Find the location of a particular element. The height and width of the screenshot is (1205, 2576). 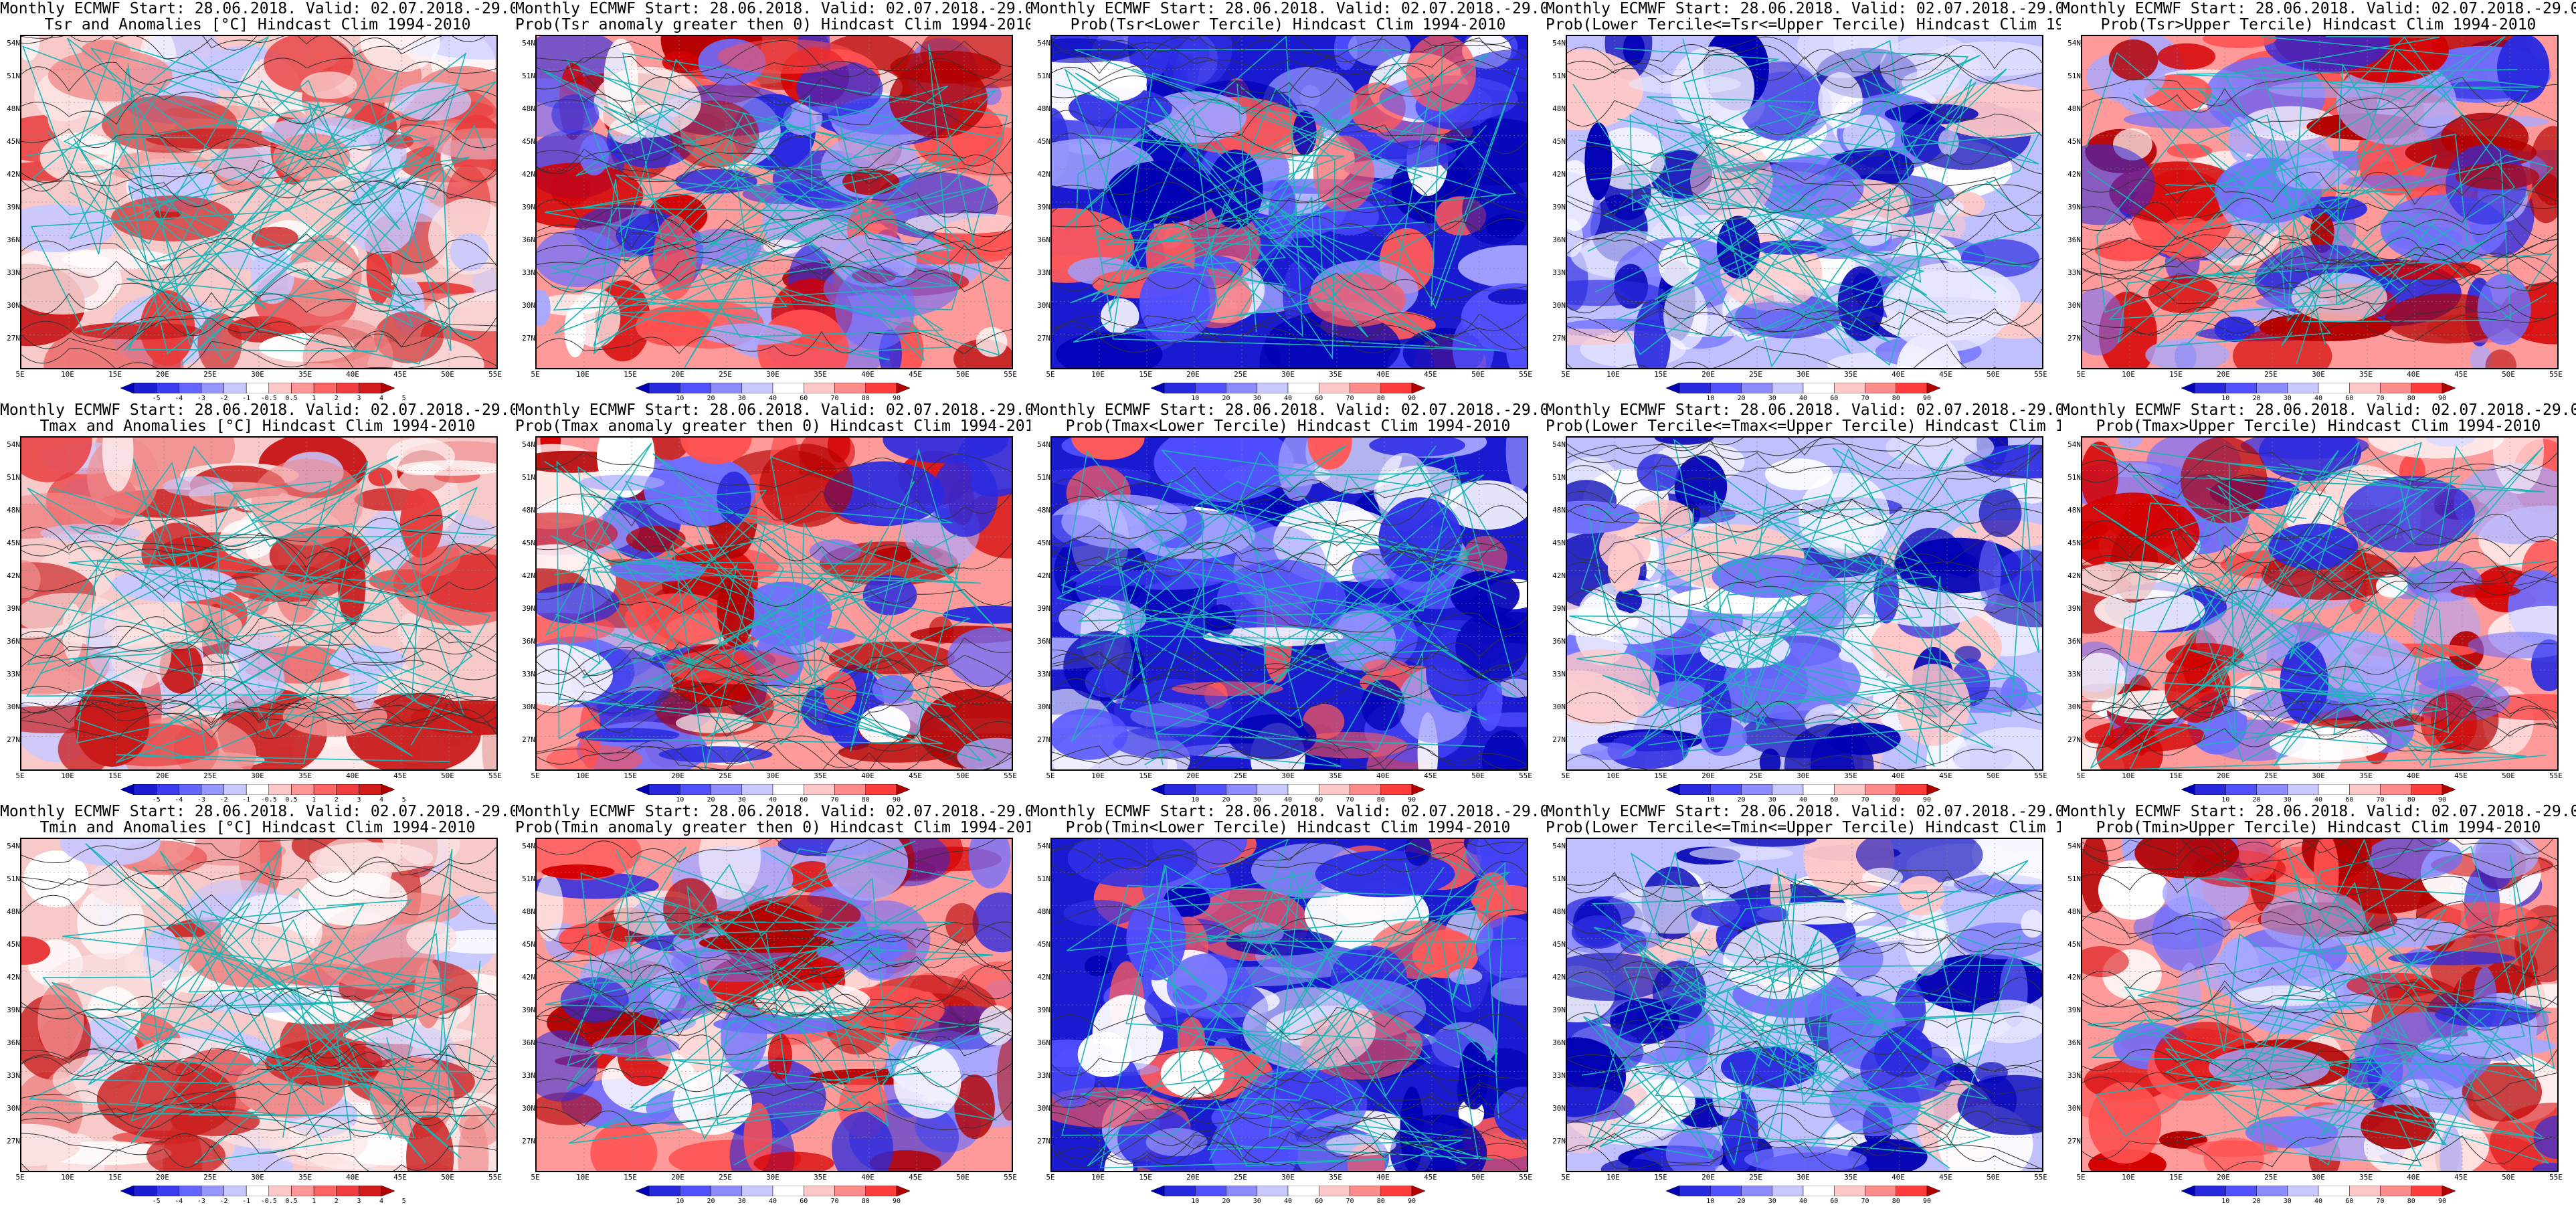

color-scale-tick: 40 is located at coordinates (1288, 1201).